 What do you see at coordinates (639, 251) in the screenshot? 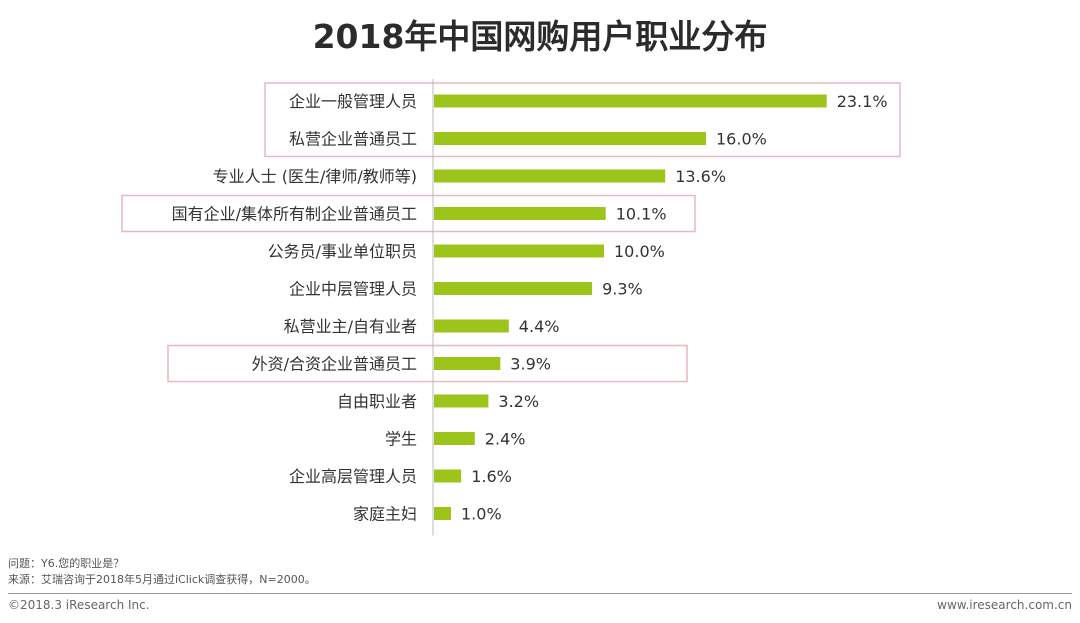
I see `value-label: 10.0%` at bounding box center [639, 251].